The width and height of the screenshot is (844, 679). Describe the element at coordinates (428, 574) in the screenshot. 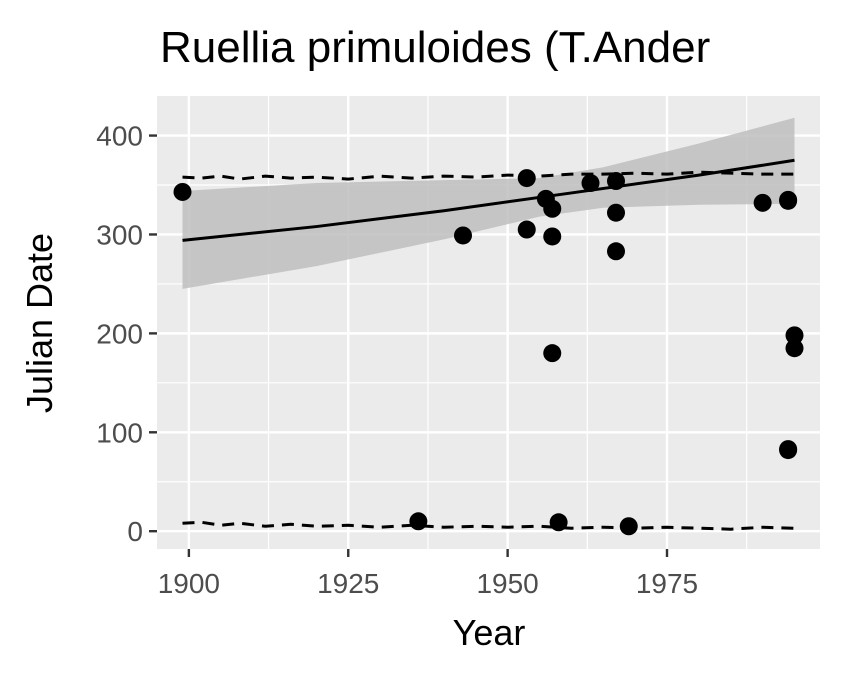

I see `x-axis: 1900 1925 1950 1975` at that location.